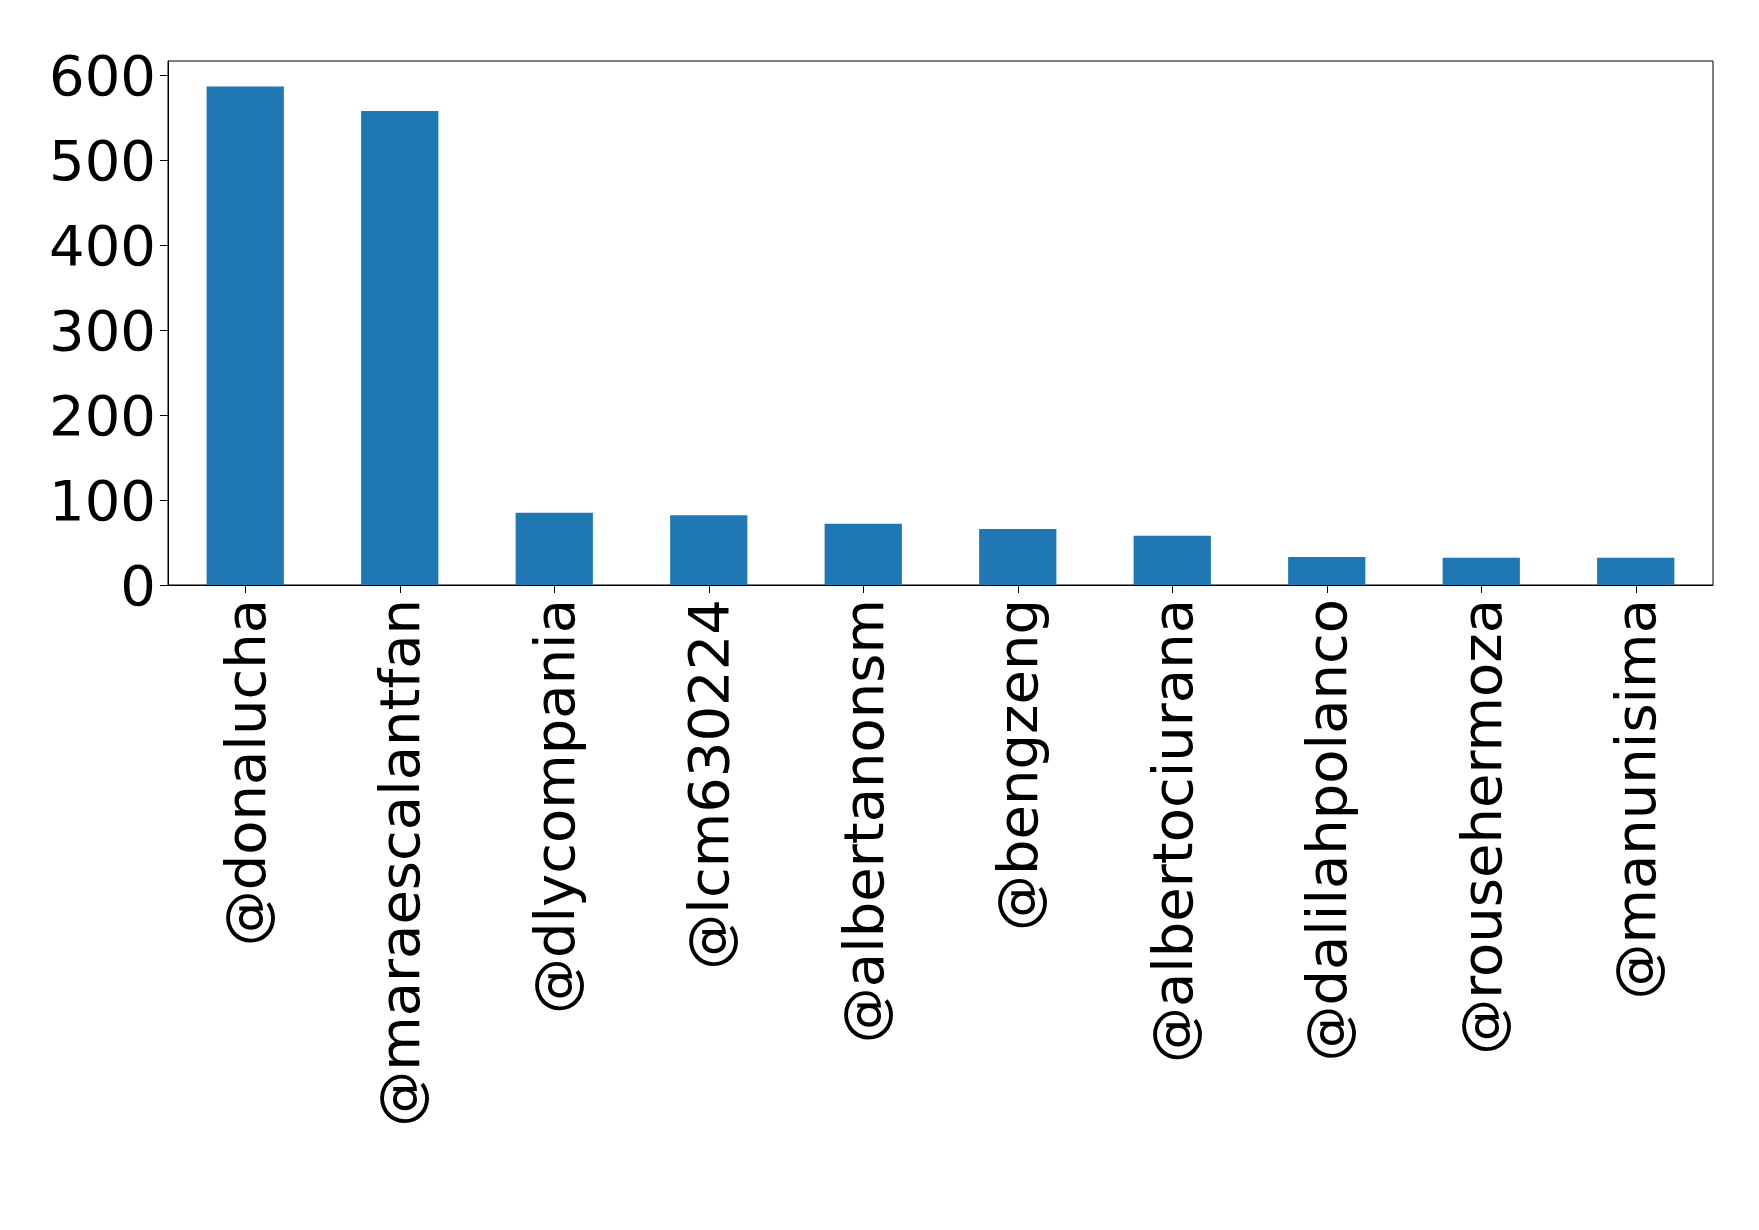  I want to click on y-tick-label: 500, so click(102, 160).